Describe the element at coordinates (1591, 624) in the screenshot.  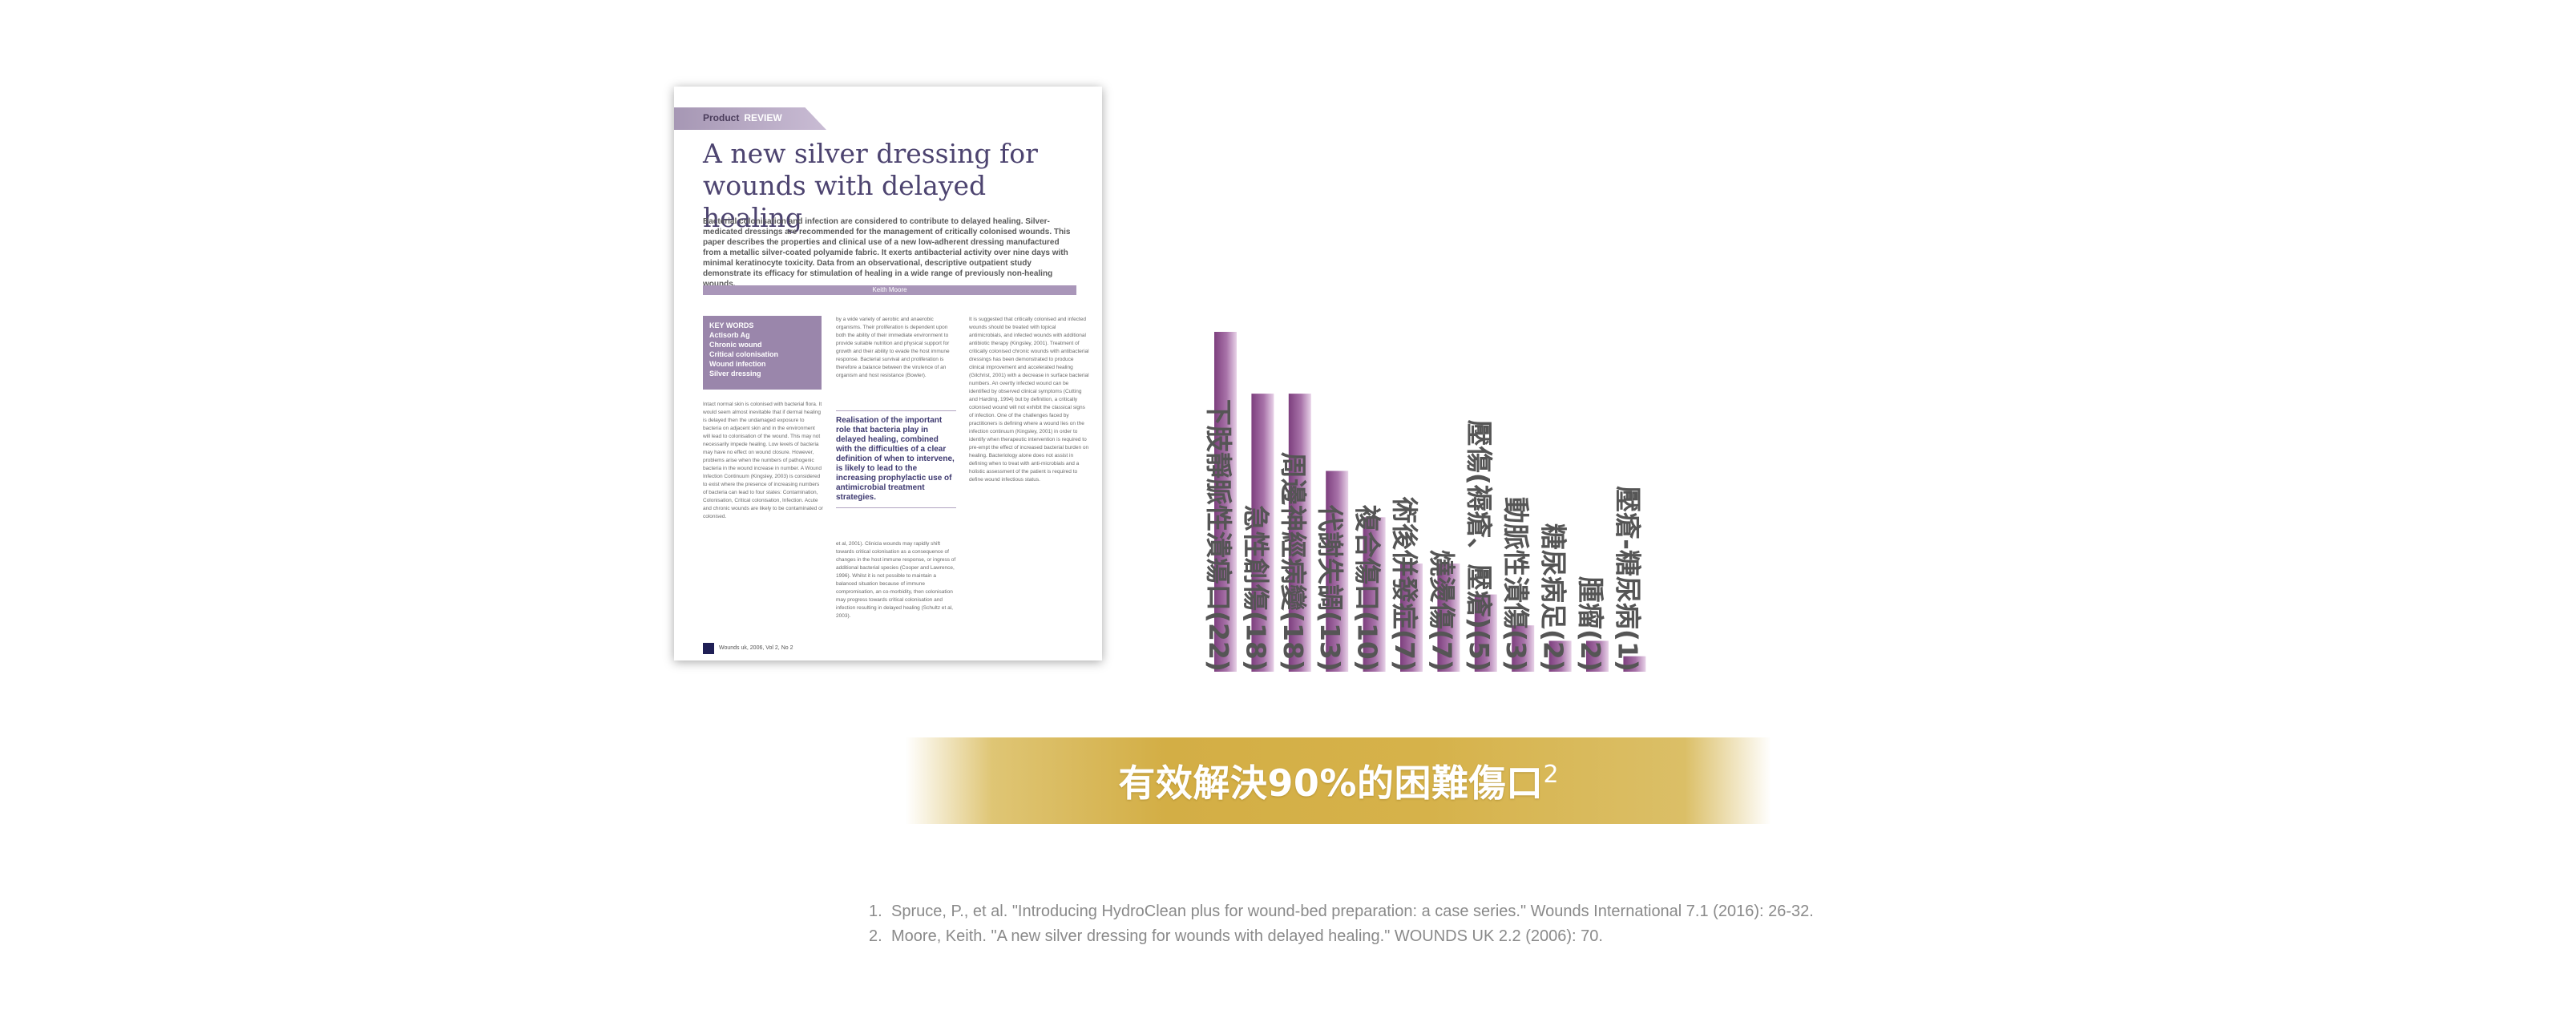
I see `bar-label-10: 腫瘤(2)` at that location.